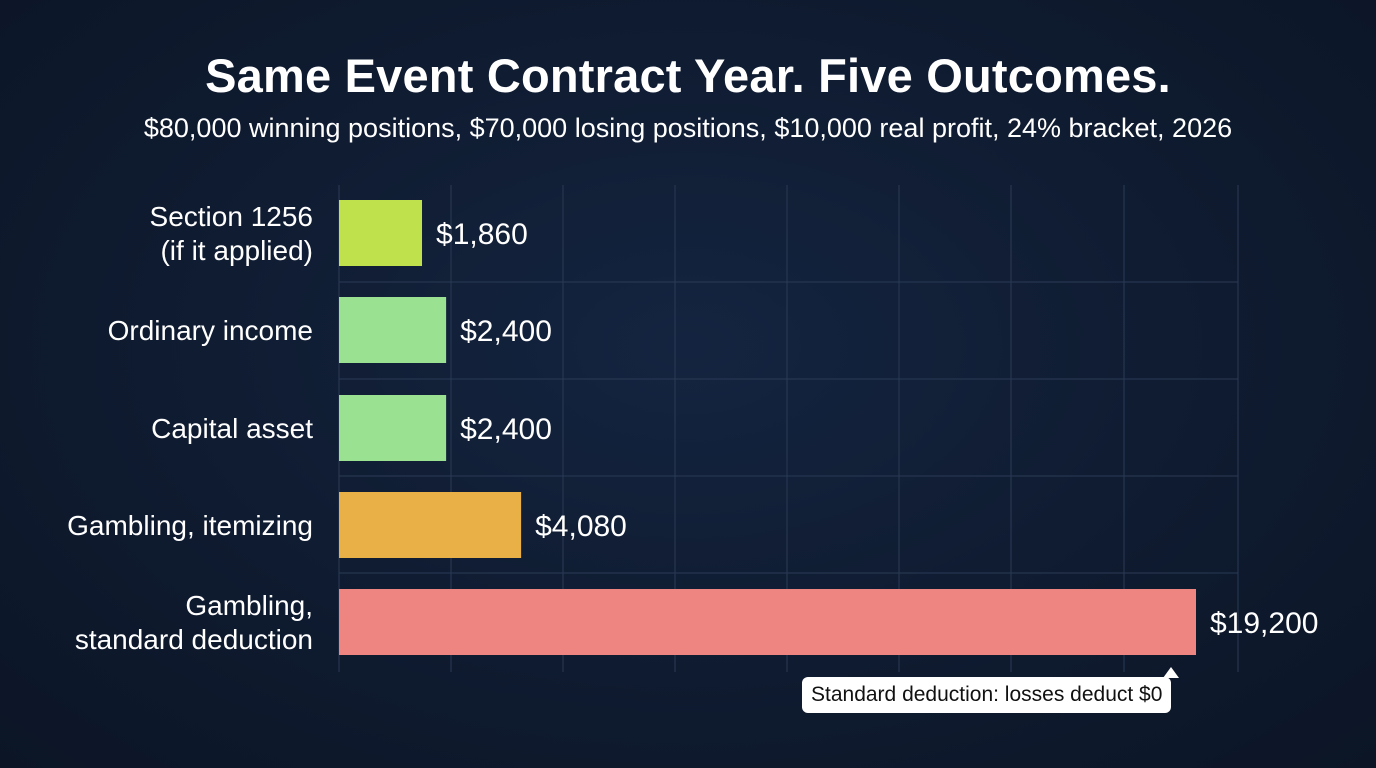 The width and height of the screenshot is (1376, 768). I want to click on category-label-line: Gambling,, so click(249, 605).